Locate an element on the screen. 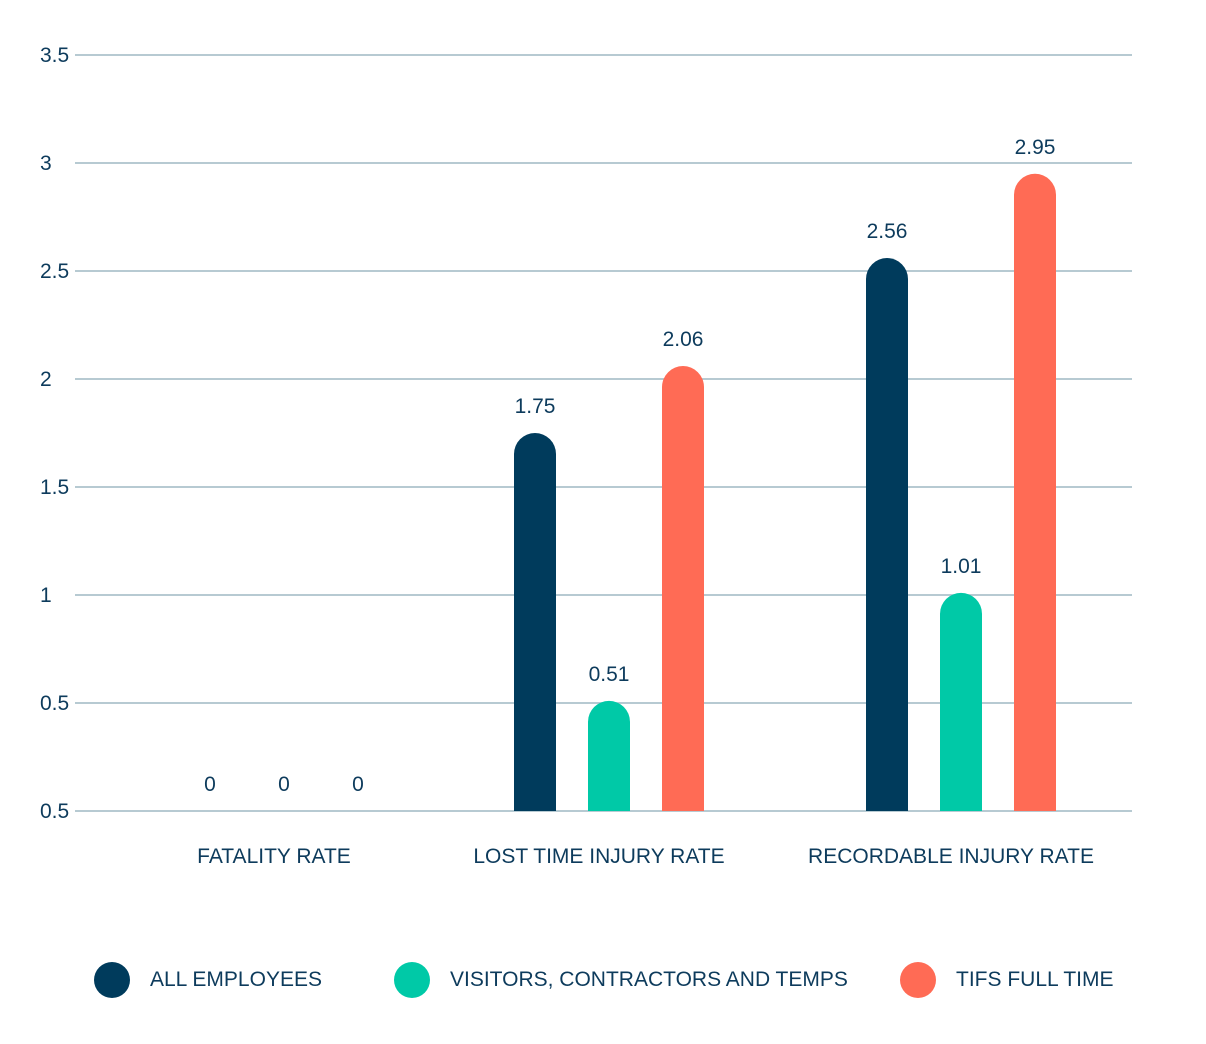 This screenshot has width=1206, height=1044. legend-item-all-employees: ALL EMPLOYEES is located at coordinates (208, 980).